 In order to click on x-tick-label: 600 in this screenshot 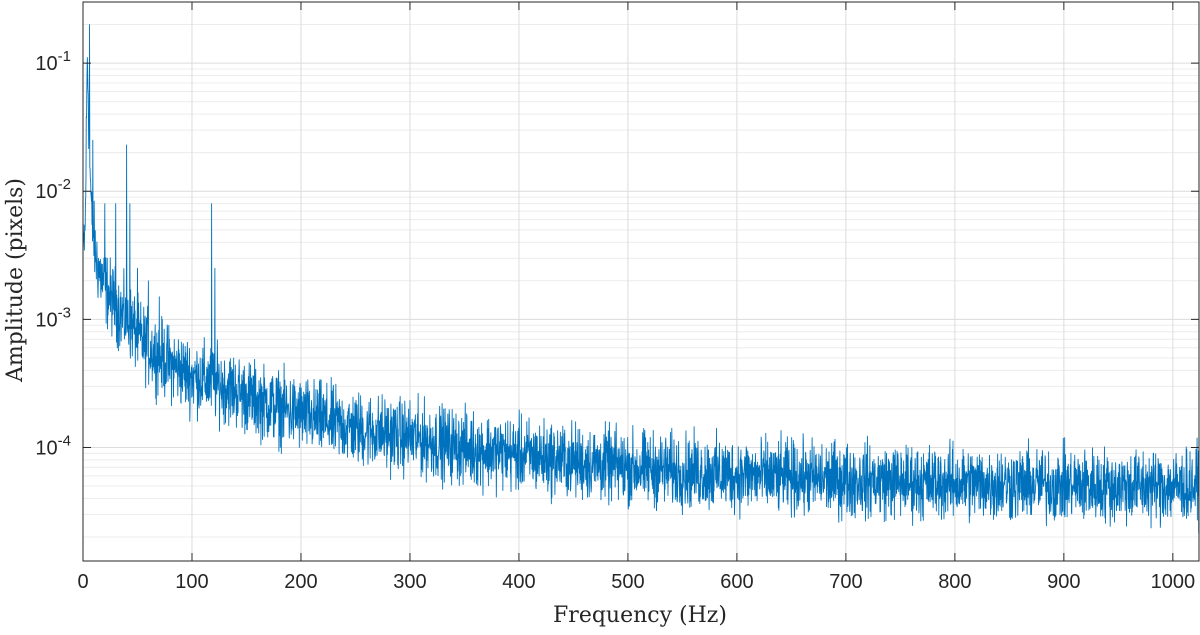, I will do `click(736, 582)`.